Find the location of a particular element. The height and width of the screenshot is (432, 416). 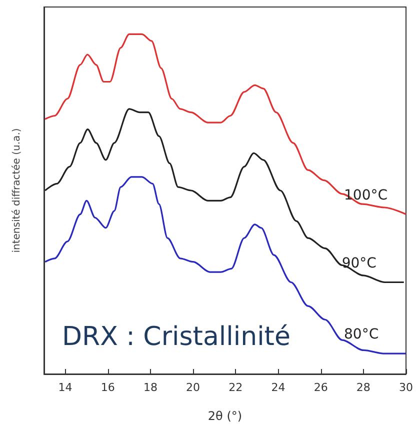

series-label: 90°C is located at coordinates (359, 263).